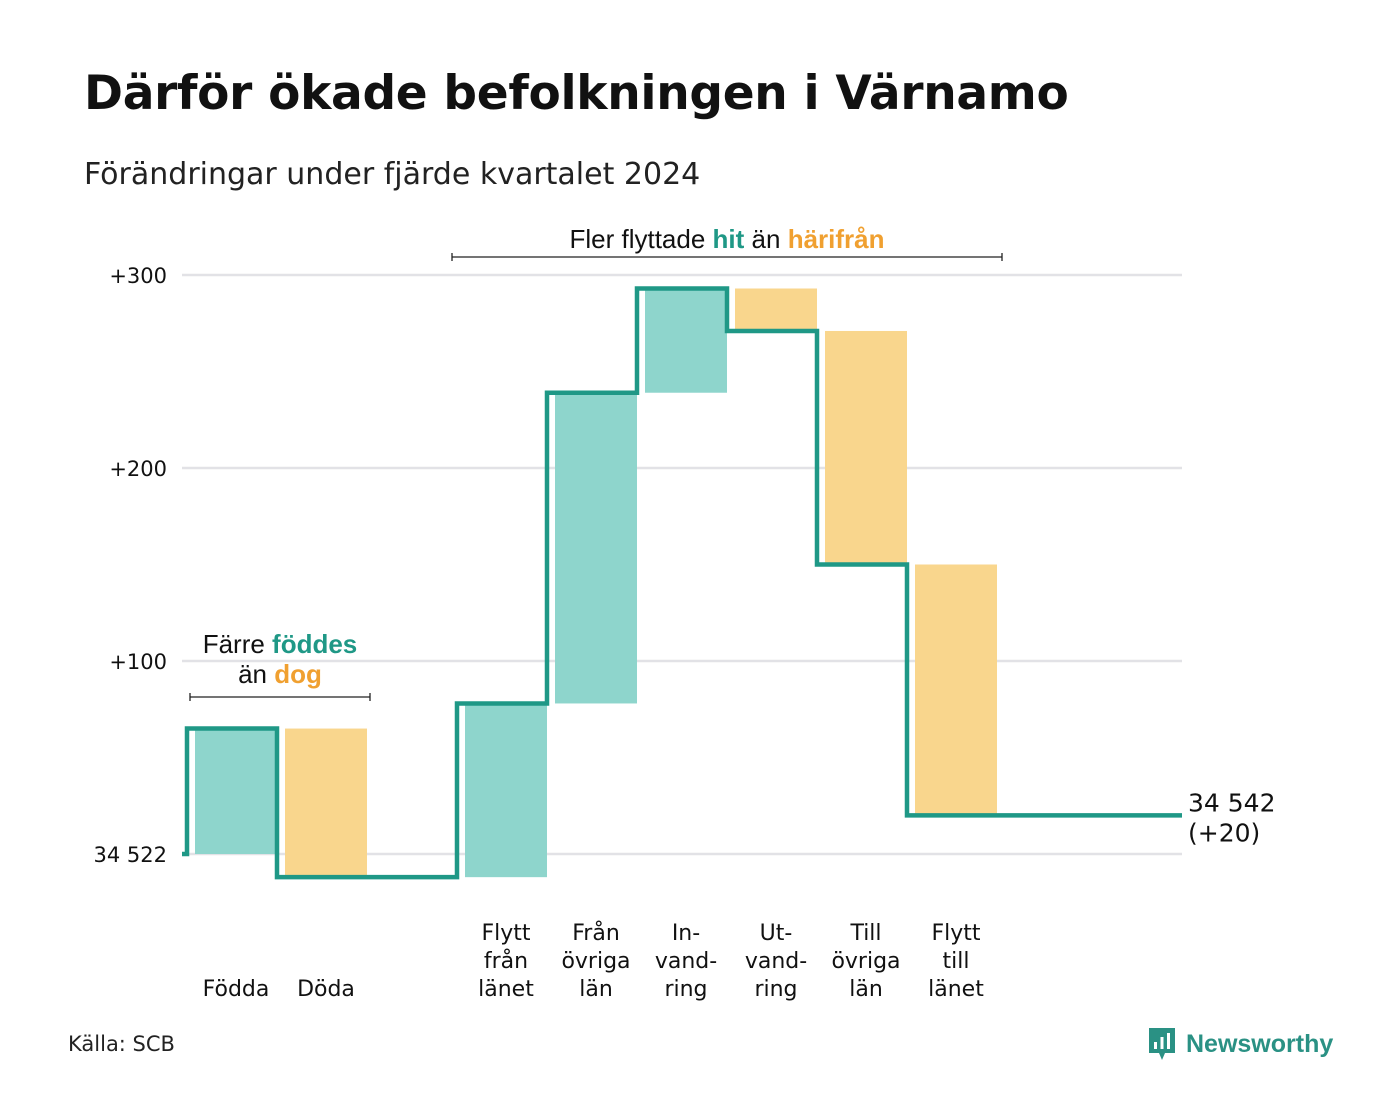 This screenshot has width=1400, height=1120. What do you see at coordinates (596, 933) in the screenshot?
I see `category-label: Från` at bounding box center [596, 933].